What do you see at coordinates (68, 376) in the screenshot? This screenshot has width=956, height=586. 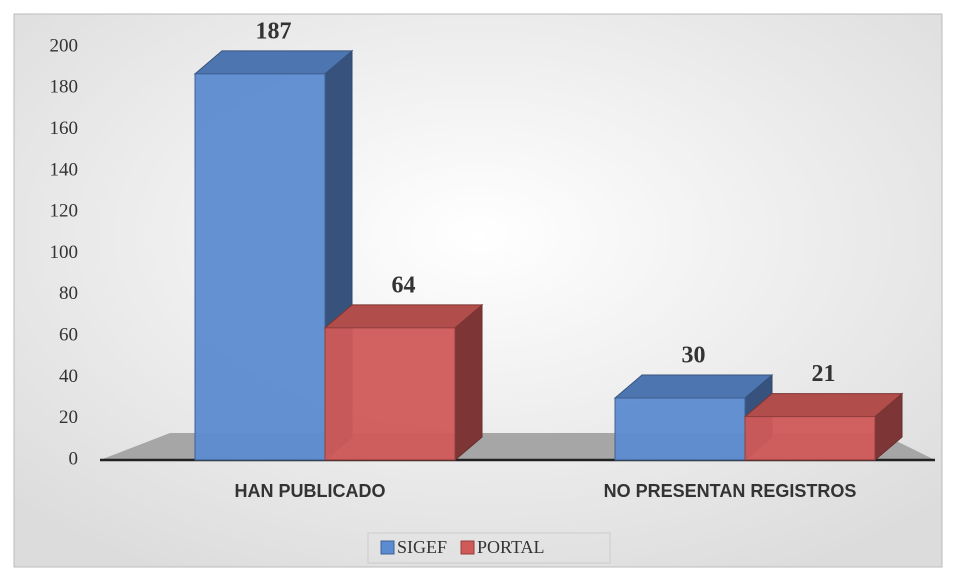 I see `y-tick-label: 40` at bounding box center [68, 376].